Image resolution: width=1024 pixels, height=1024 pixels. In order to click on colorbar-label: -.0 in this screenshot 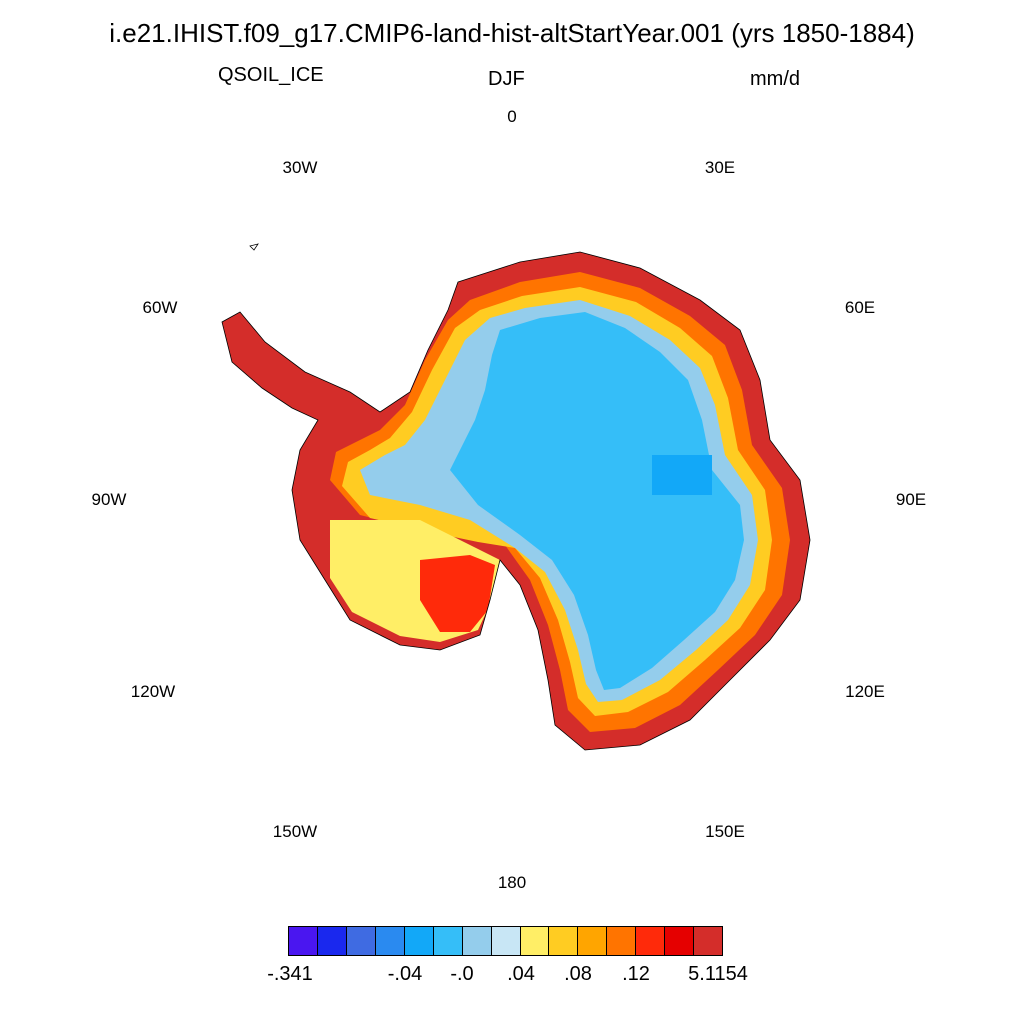, I will do `click(462, 974)`.